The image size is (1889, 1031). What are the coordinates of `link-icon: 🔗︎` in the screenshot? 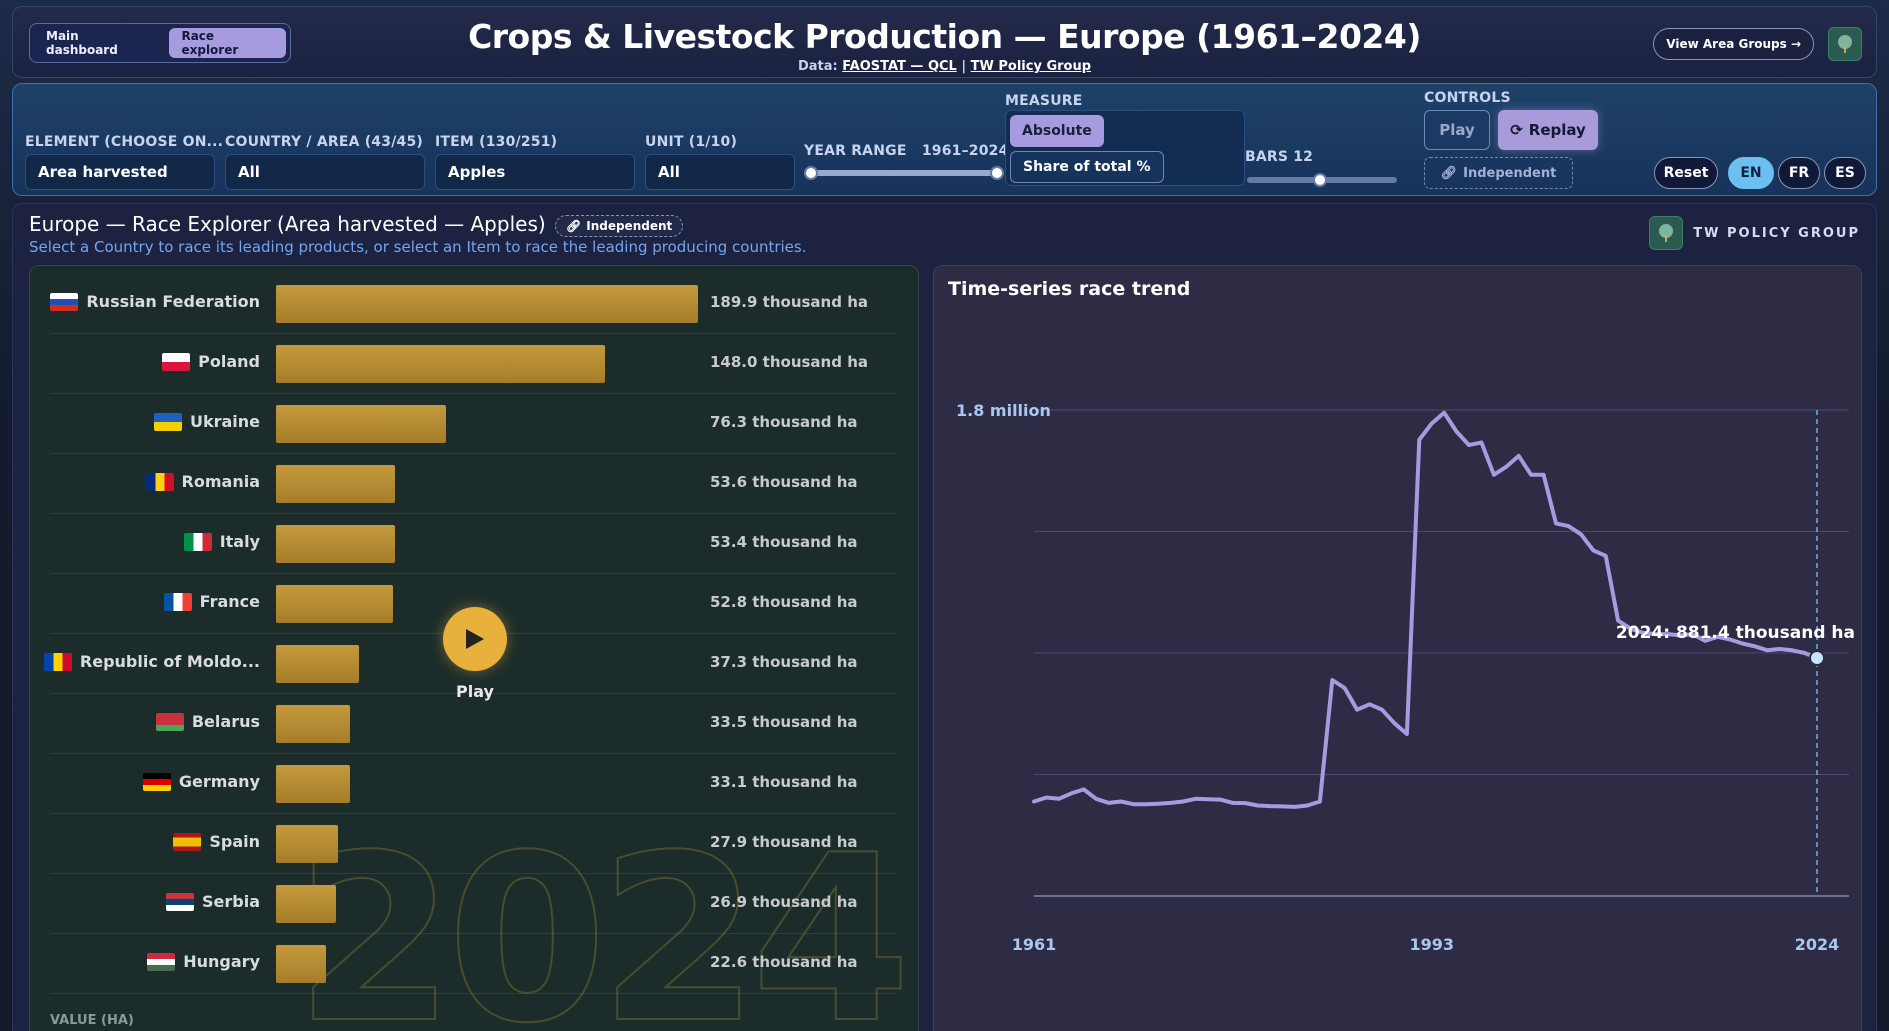 It's located at (1449, 173).